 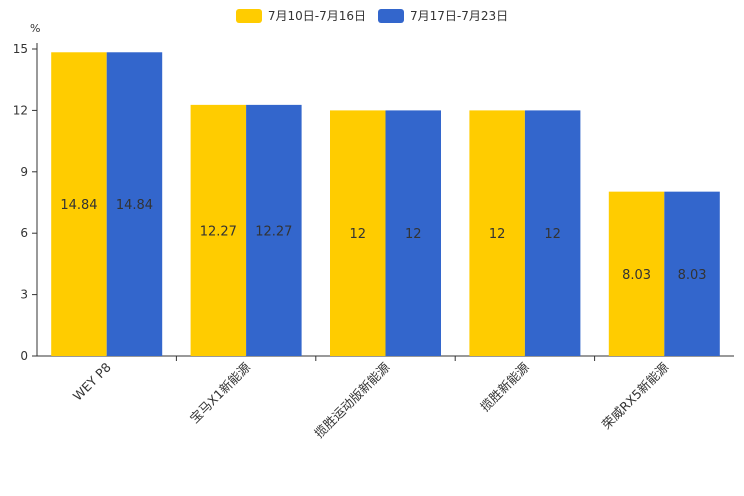 I want to click on y-tick-label: 6, so click(x=24, y=233).